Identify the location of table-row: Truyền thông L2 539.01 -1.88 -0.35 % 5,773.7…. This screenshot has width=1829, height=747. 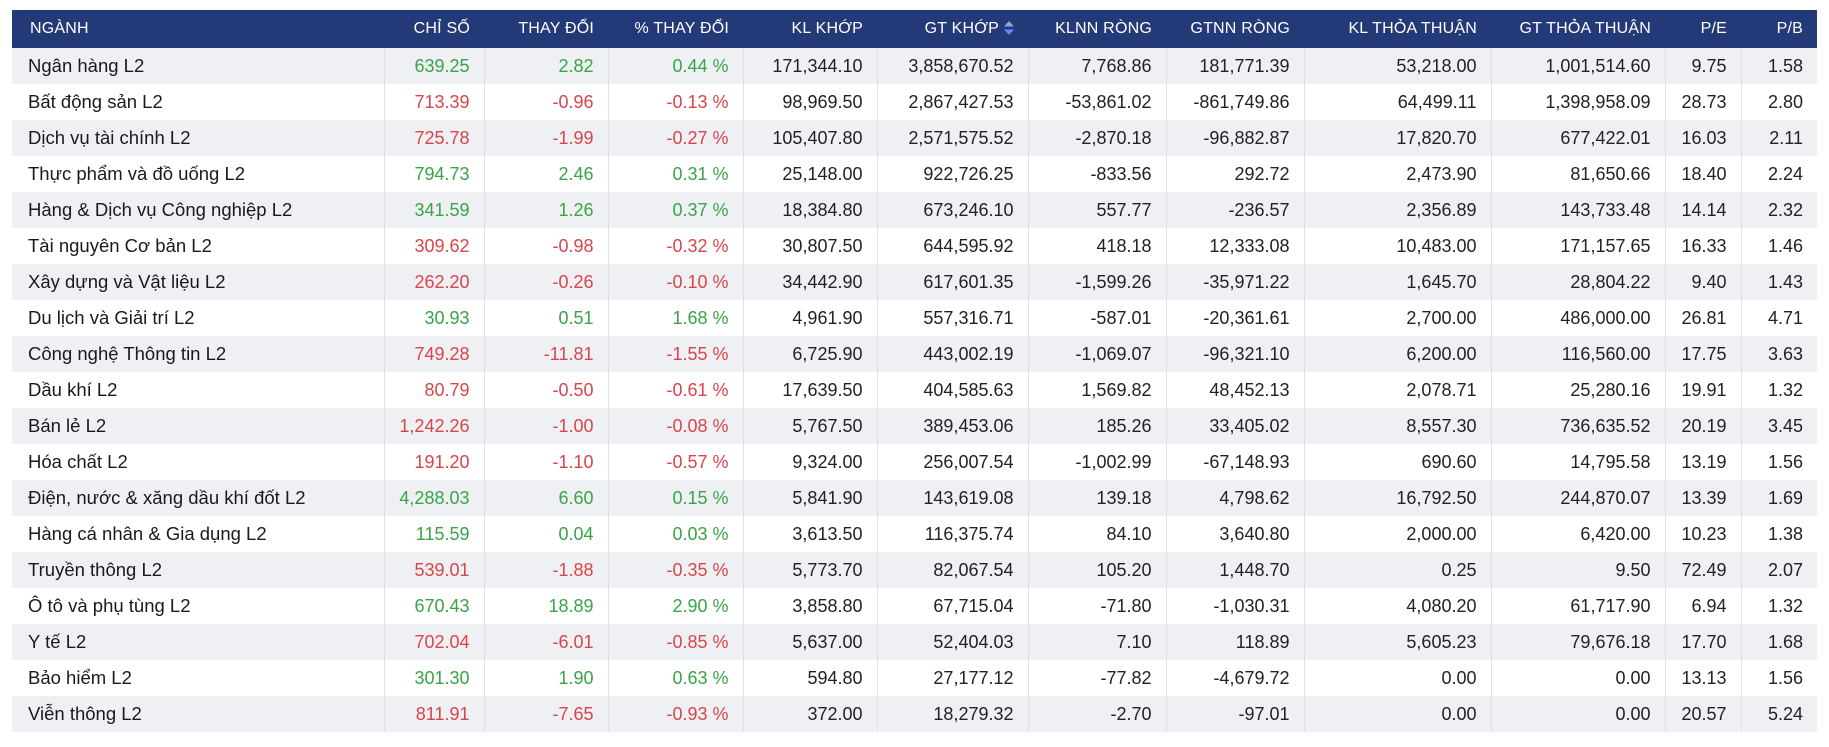
(914, 570).